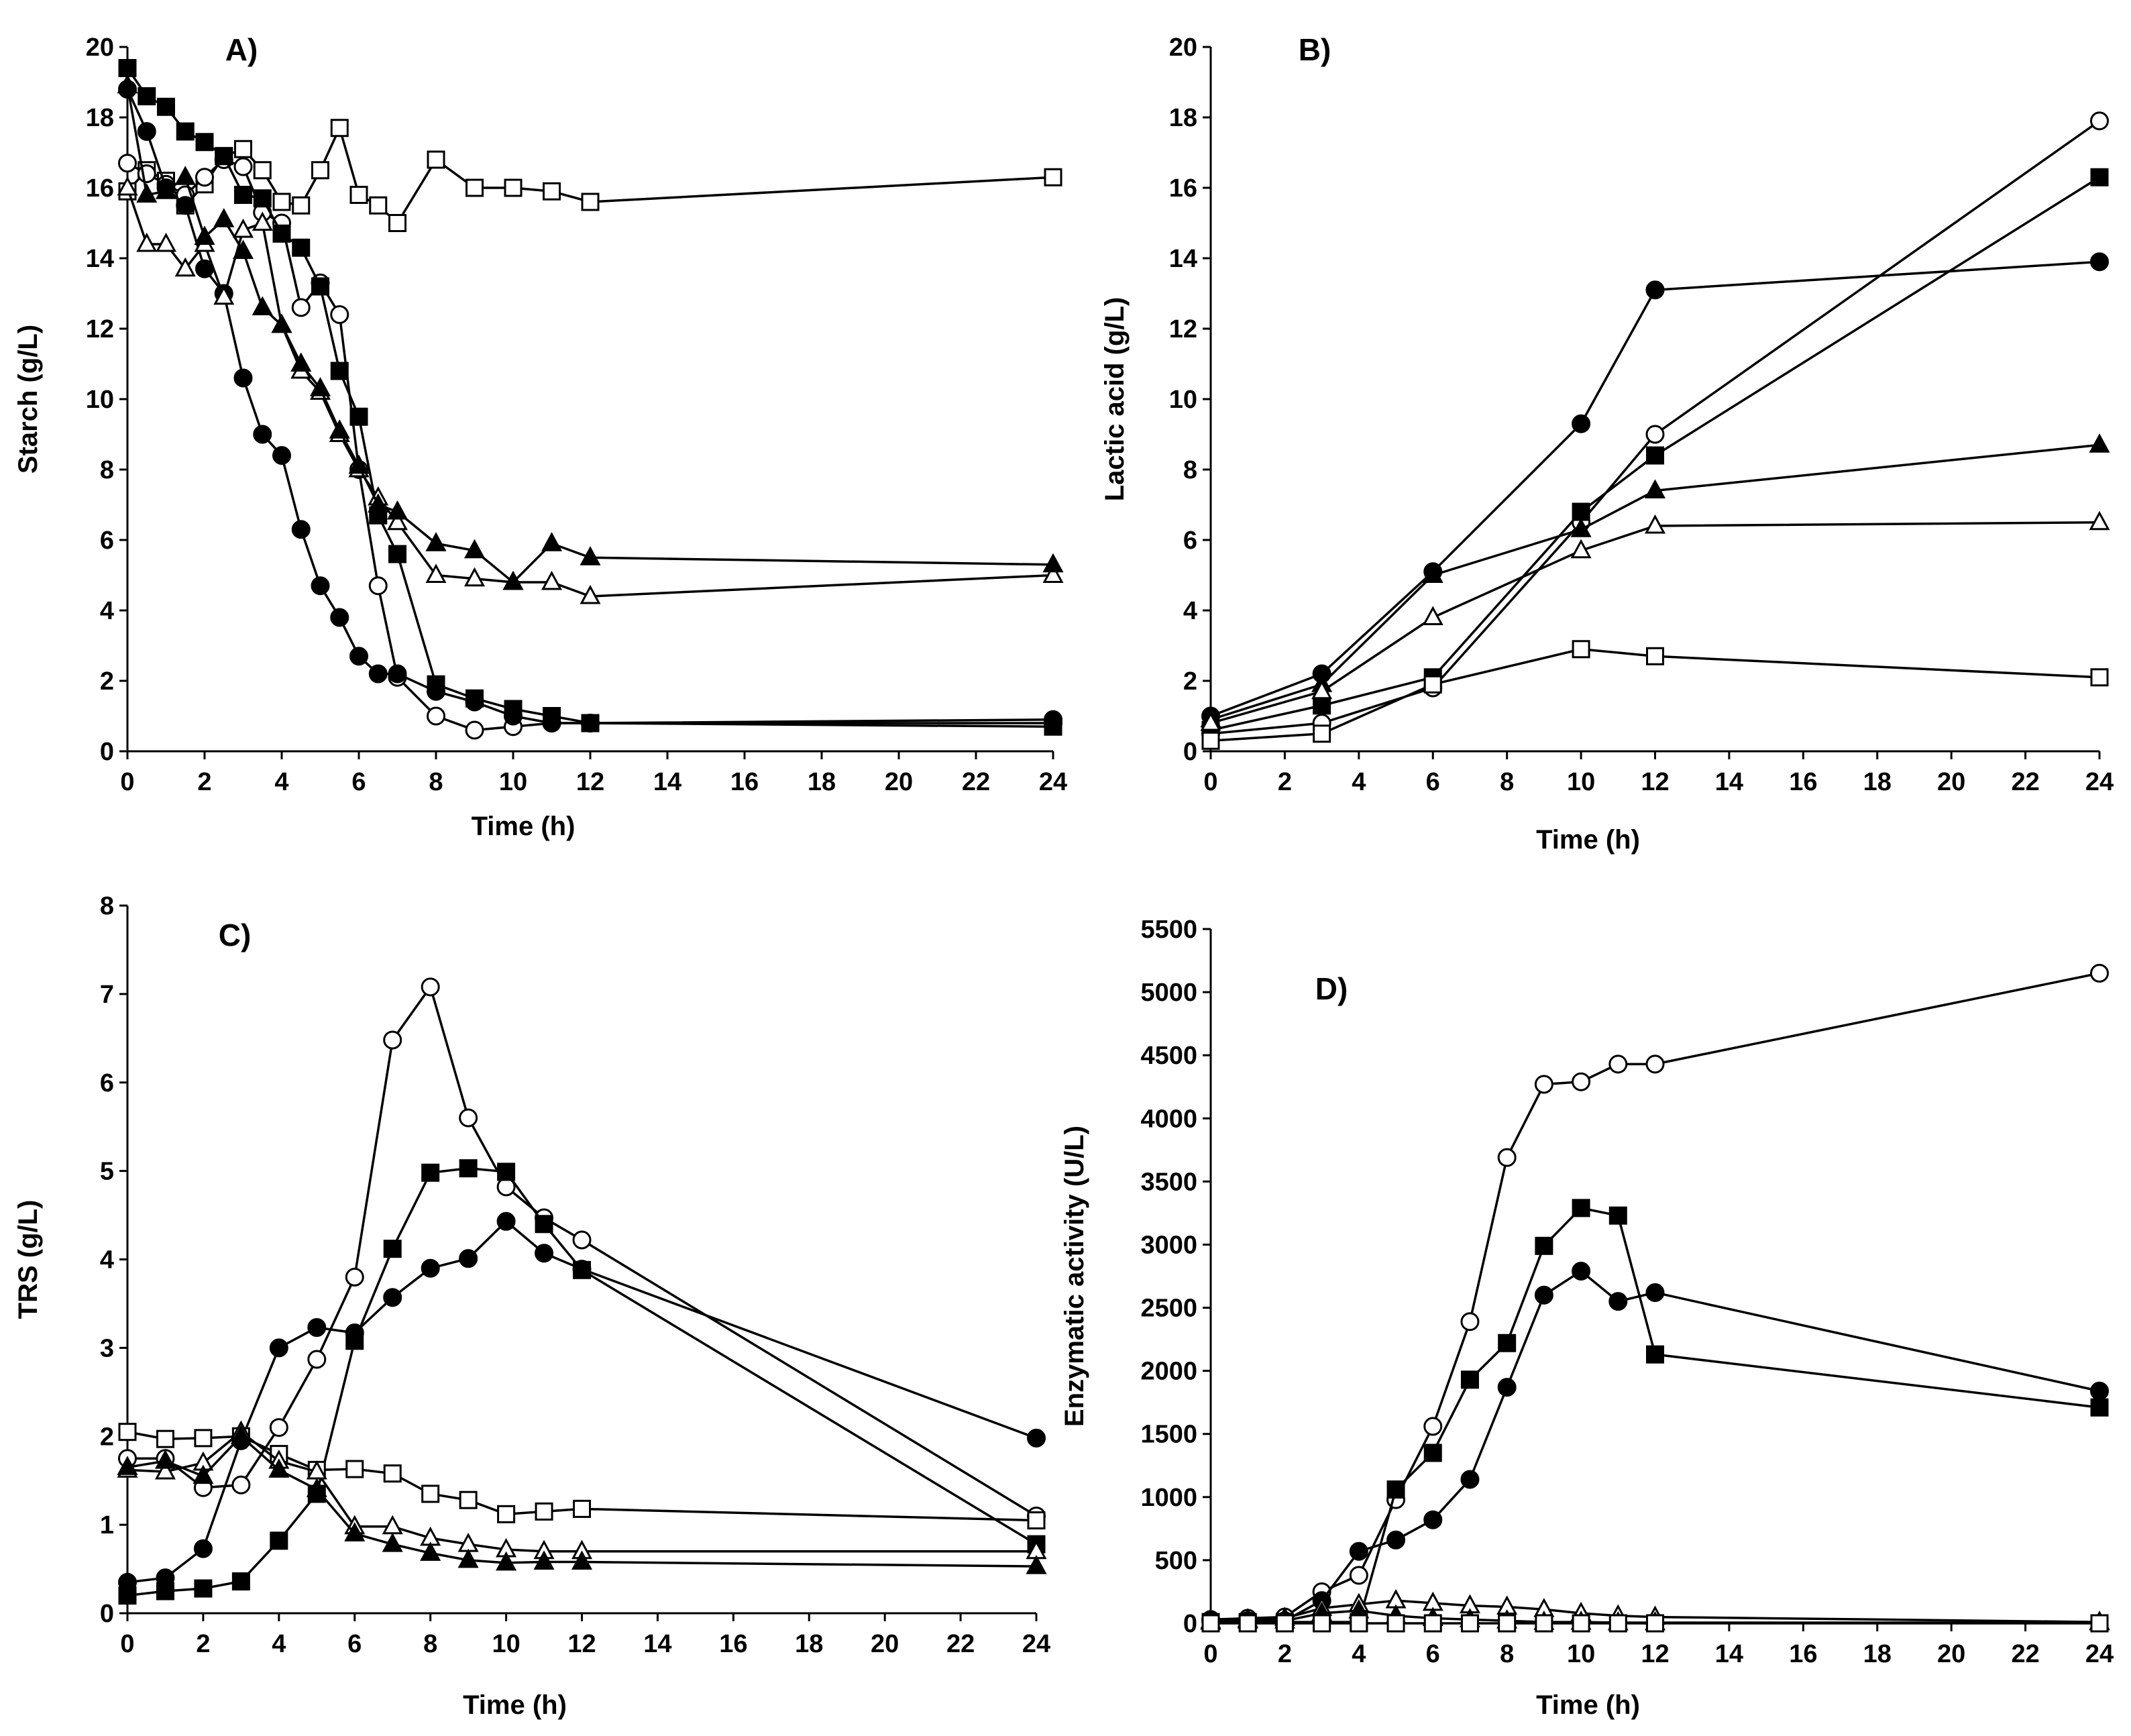  I want to click on x-axis-label: Time (h), so click(515, 1705).